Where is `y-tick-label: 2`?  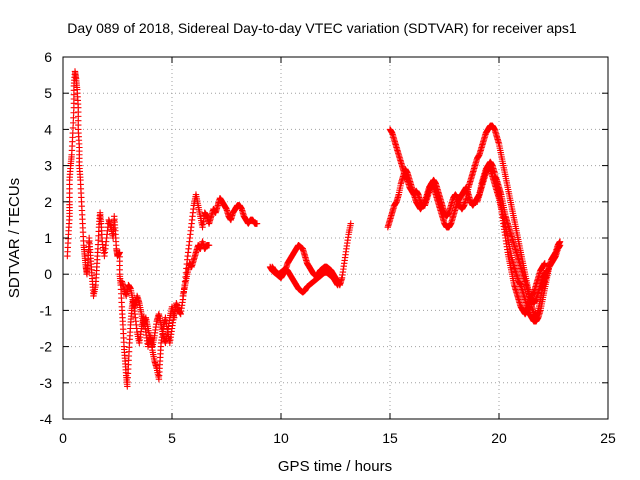
y-tick-label: 2 is located at coordinates (48, 202).